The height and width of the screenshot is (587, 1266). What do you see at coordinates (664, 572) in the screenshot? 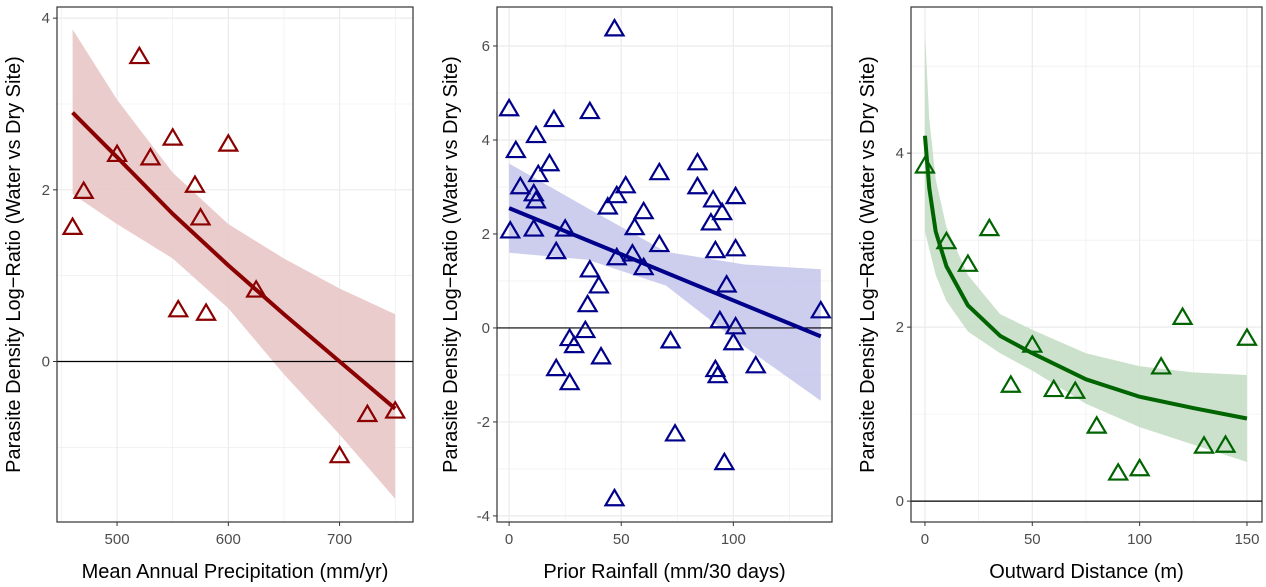
I see `x-axis-title: Prior Rainfall (mm/30 days)` at bounding box center [664, 572].